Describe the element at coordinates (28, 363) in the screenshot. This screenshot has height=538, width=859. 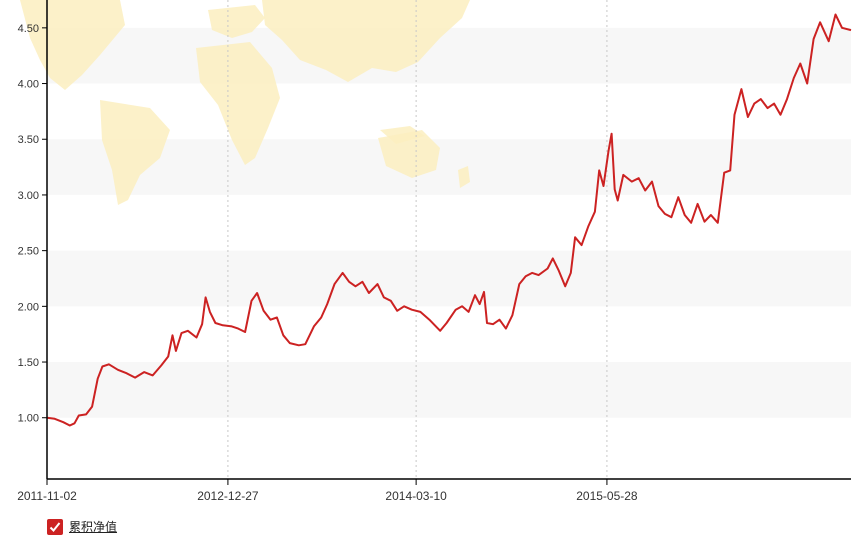
I see `y-tick-label: 1.50` at that location.